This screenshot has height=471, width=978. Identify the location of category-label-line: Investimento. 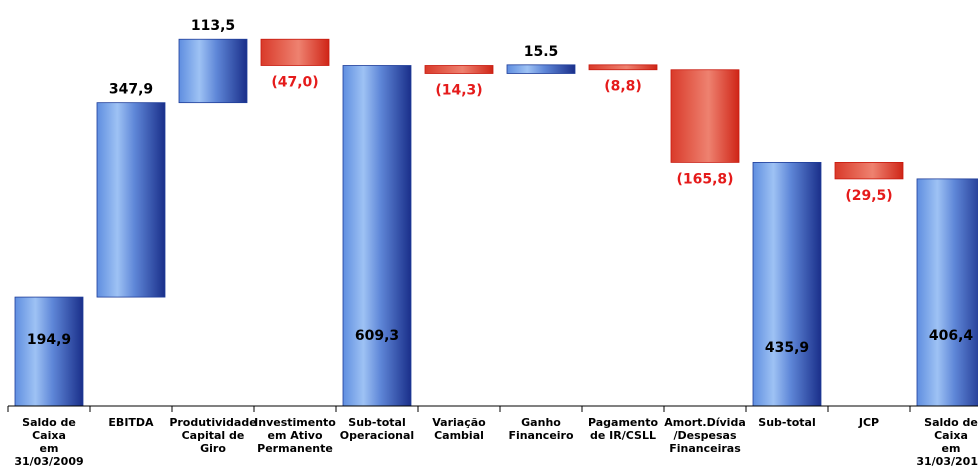
(295, 422).